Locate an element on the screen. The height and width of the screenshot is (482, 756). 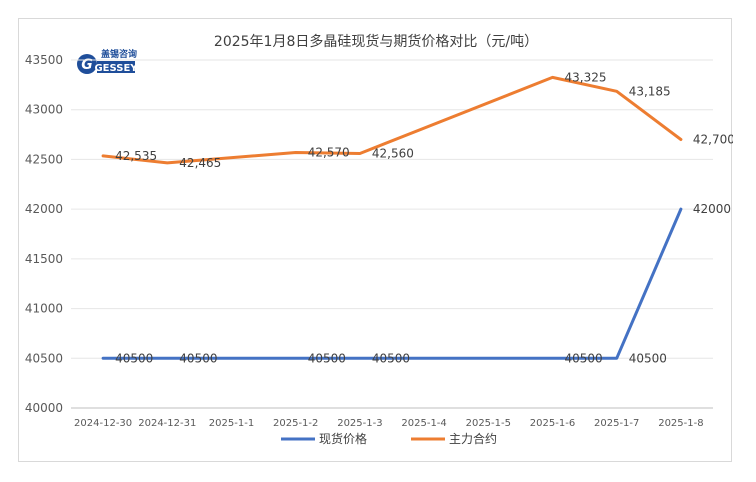
data-label: 43,325 is located at coordinates (586, 77).